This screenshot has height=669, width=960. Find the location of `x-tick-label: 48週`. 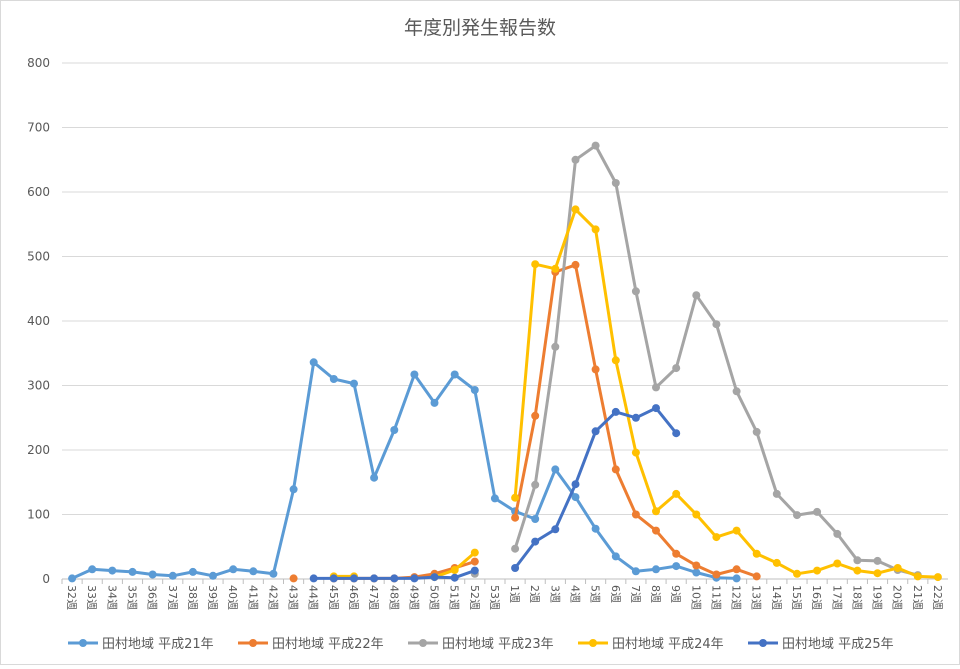

x-tick-label: 48週 is located at coordinates (393, 597).